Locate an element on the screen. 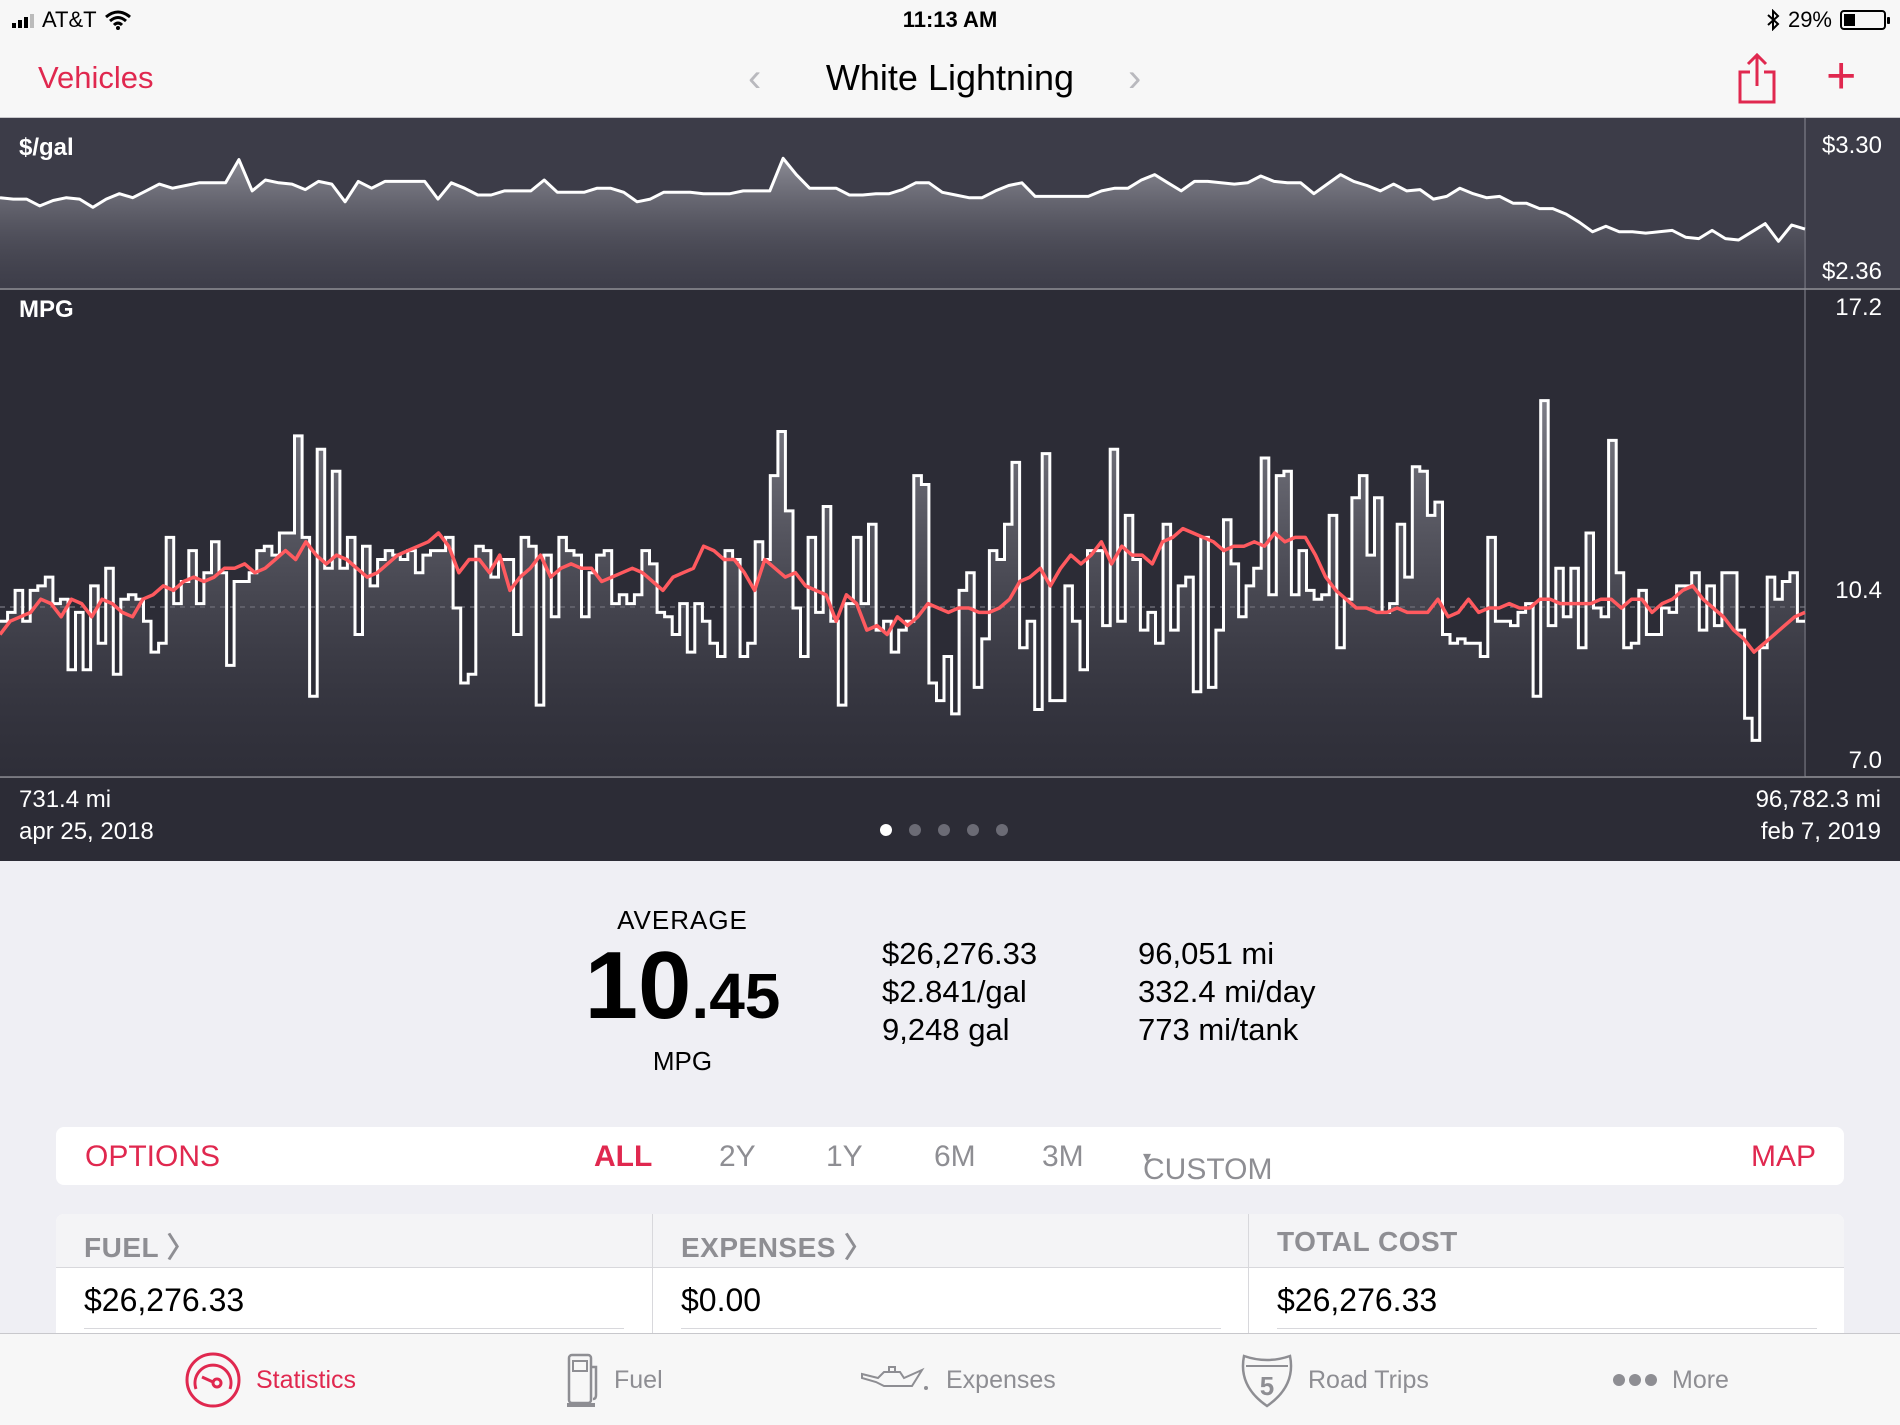 Image resolution: width=1900 pixels, height=1425 pixels. oil-can-icon is located at coordinates (894, 1378).